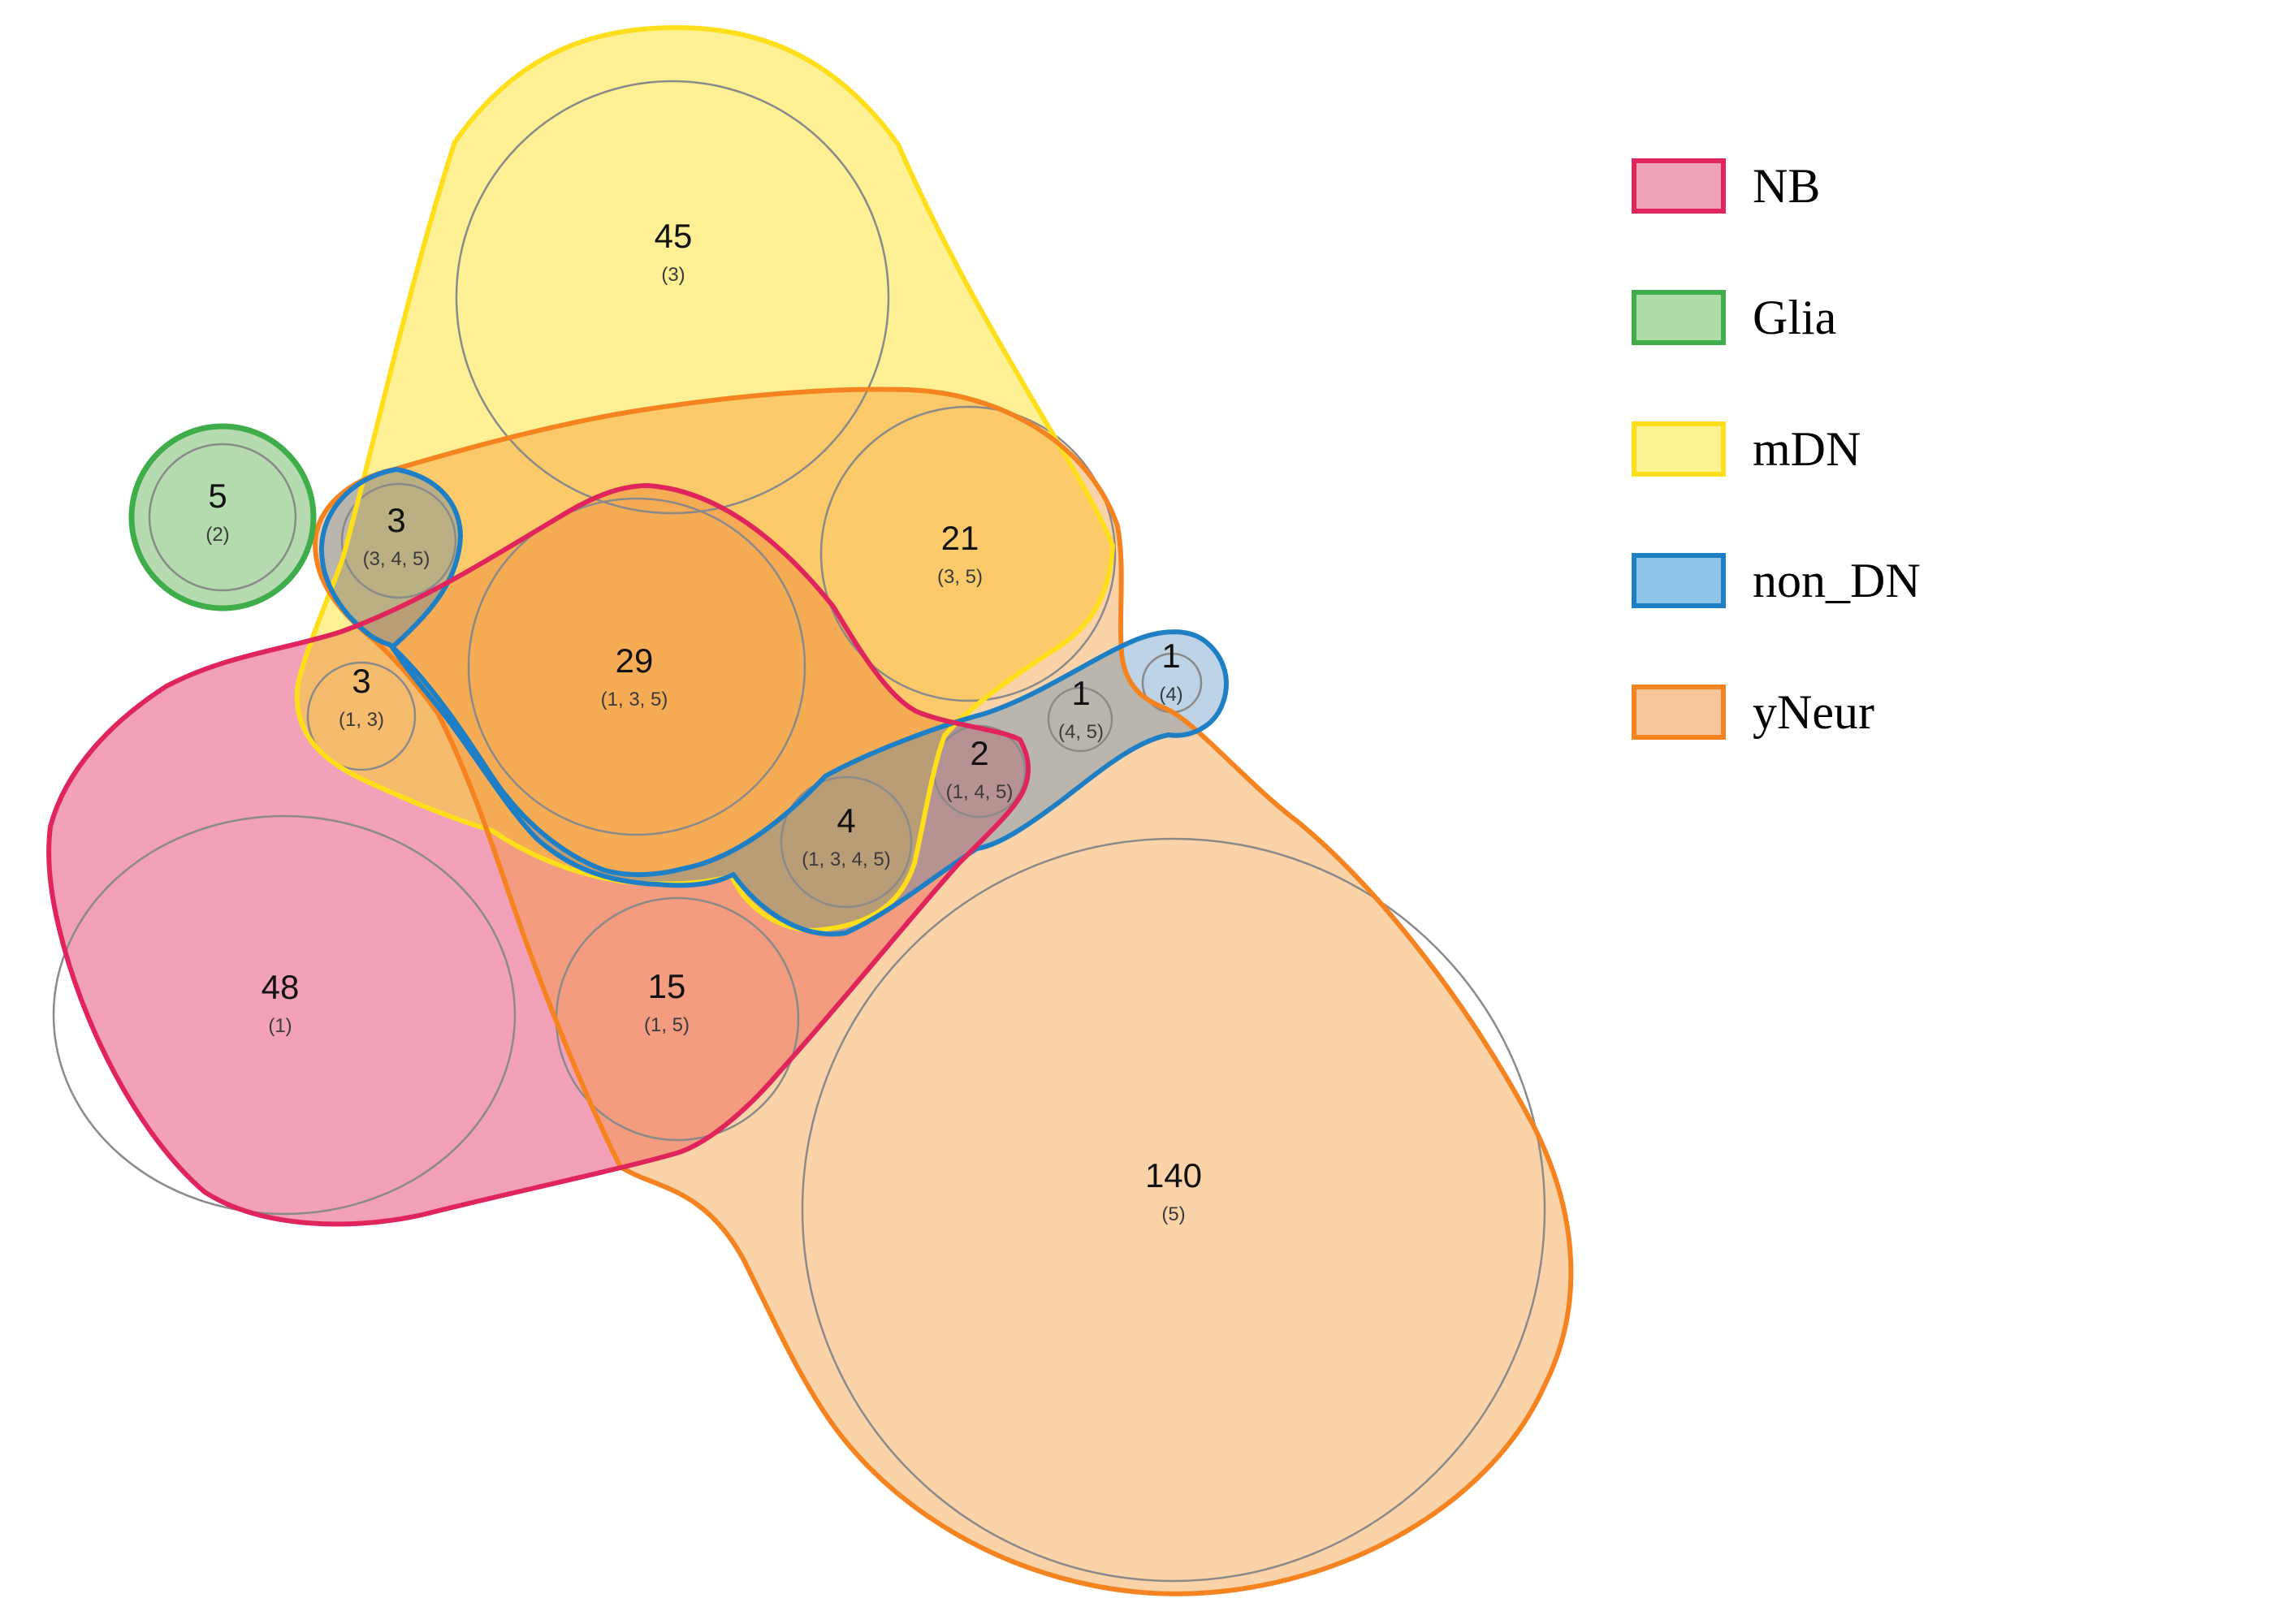 The width and height of the screenshot is (2274, 1624). I want to click on region-sets-(4): (4), so click(1170, 695).